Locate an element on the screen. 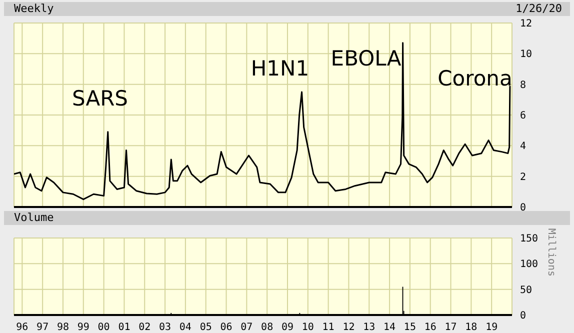 The width and height of the screenshot is (574, 333). x-tick-label: 99 is located at coordinates (83, 327).